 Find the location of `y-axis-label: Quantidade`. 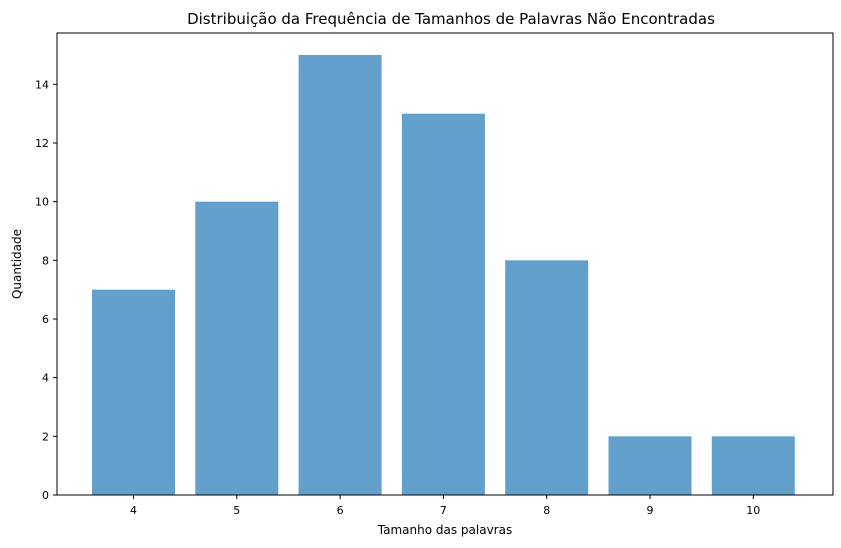

y-axis-label: Quantidade is located at coordinates (17, 264).